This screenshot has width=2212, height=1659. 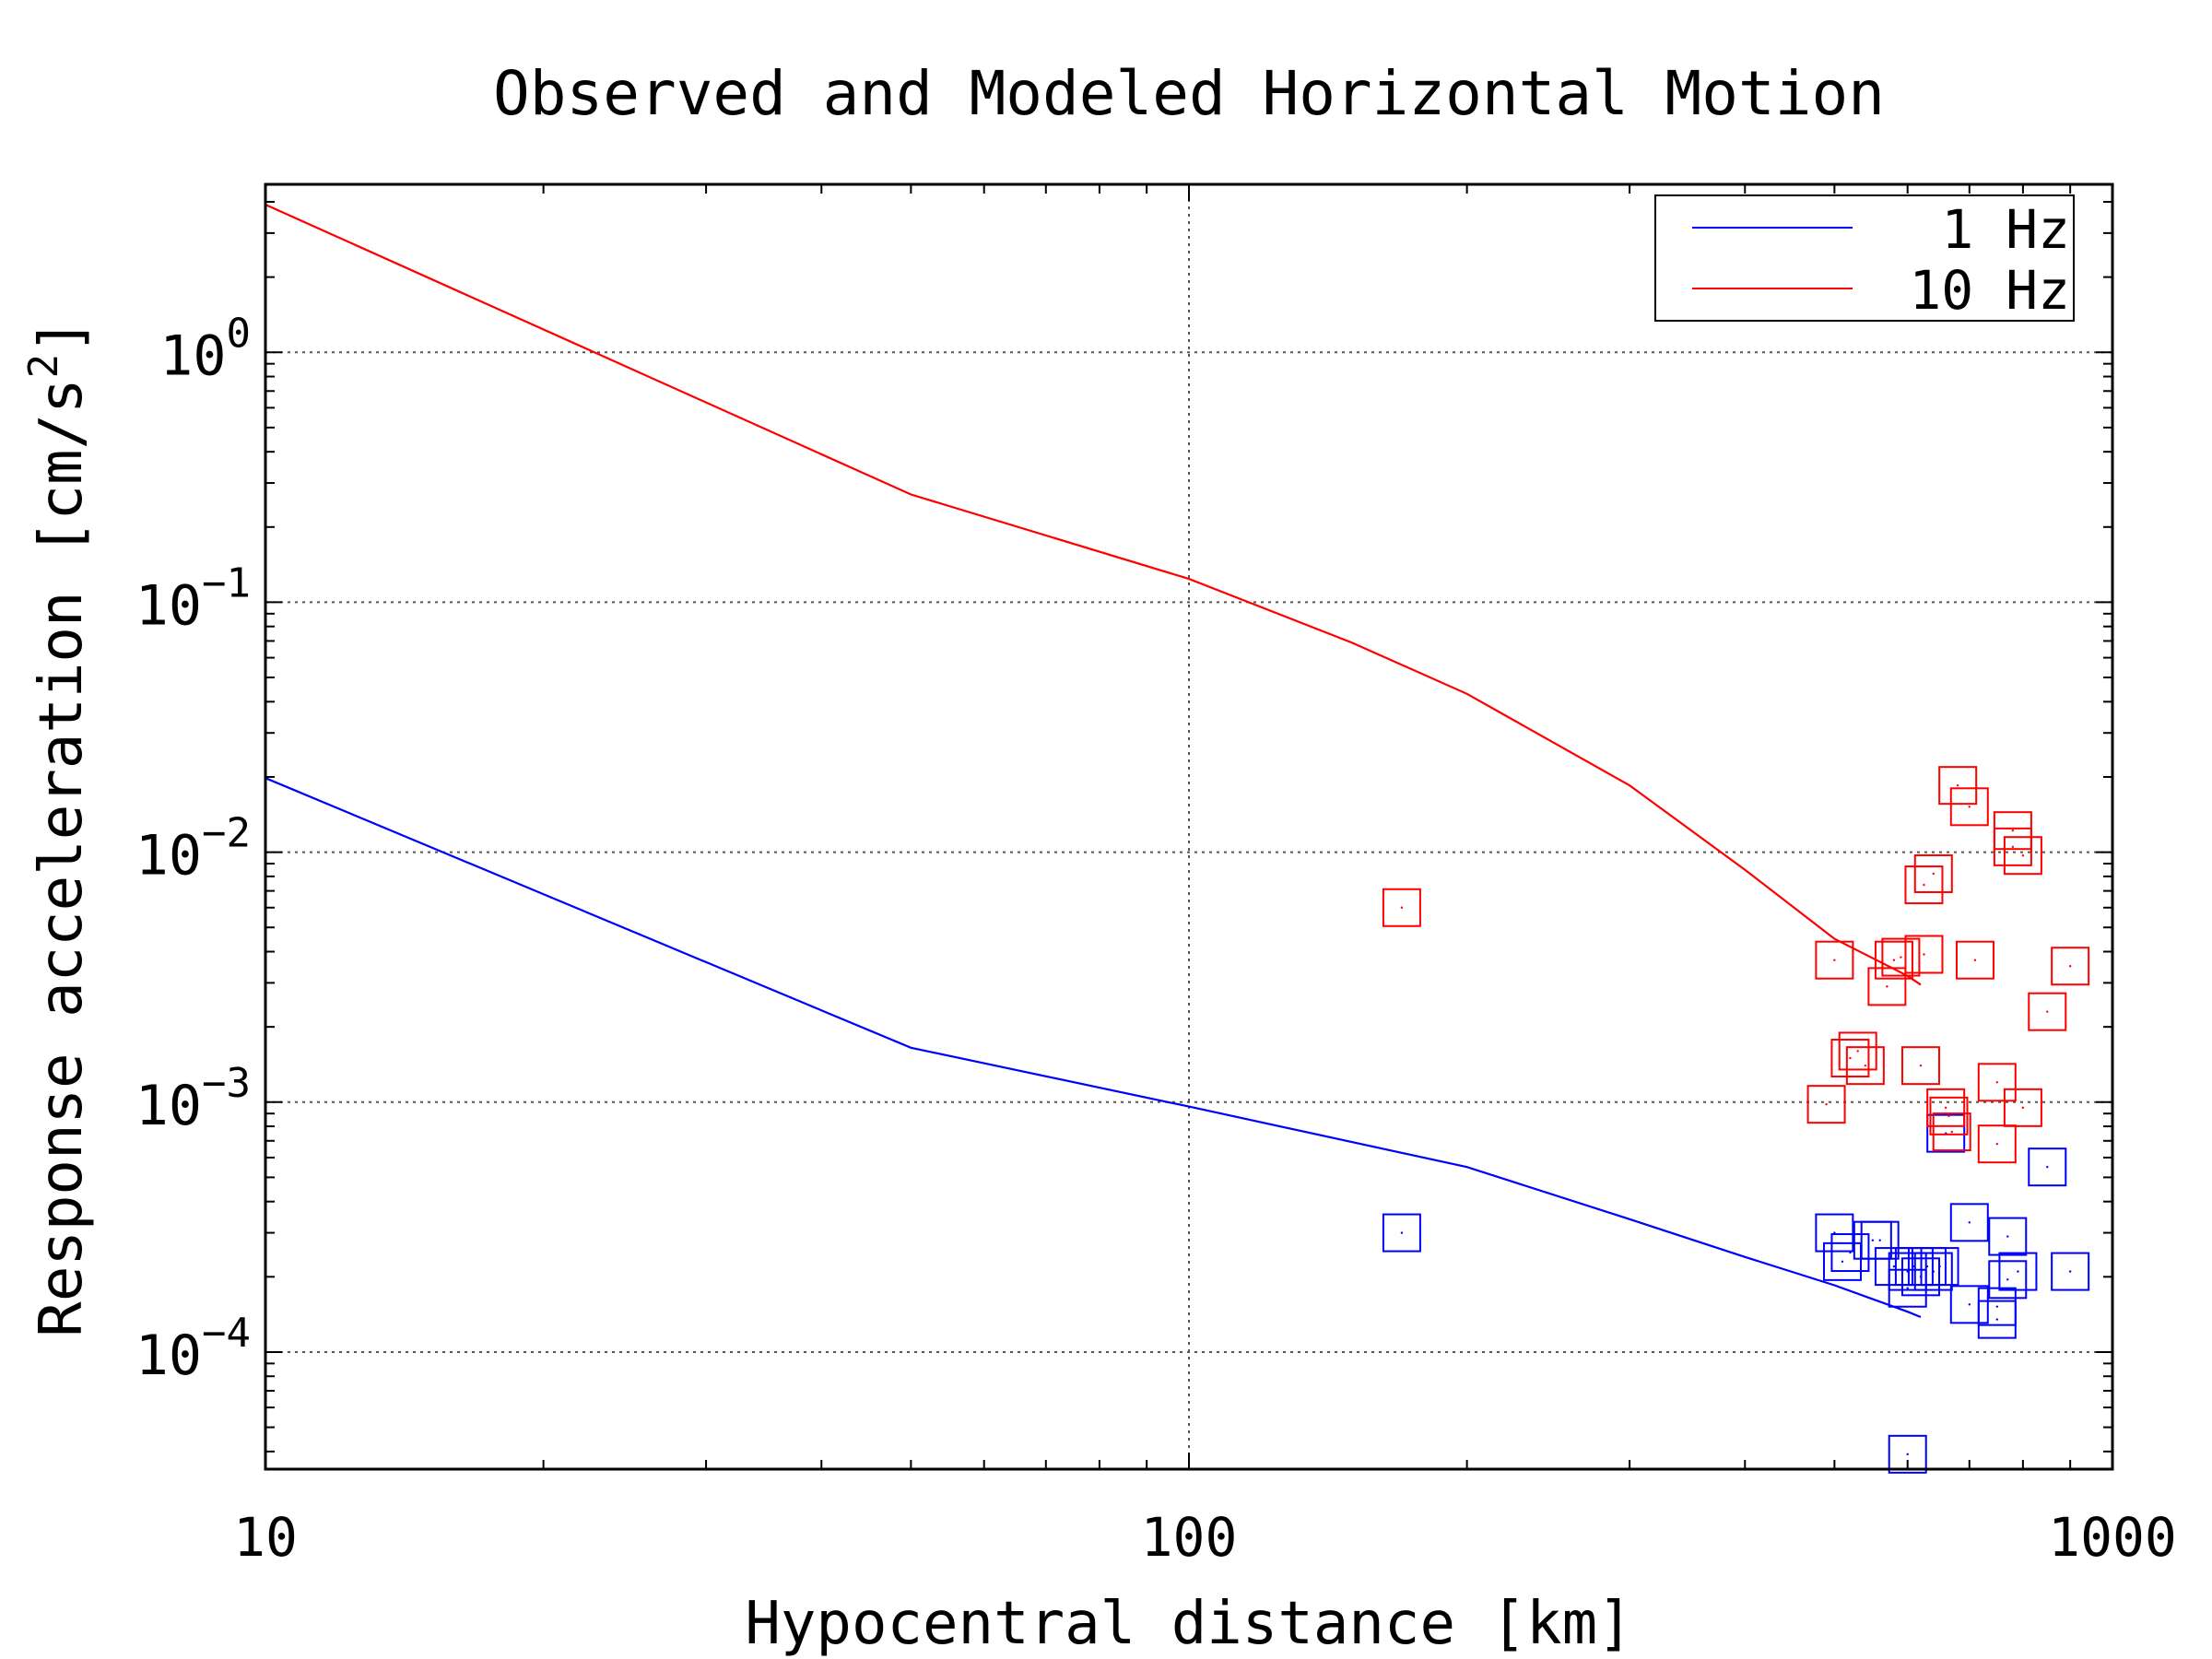 What do you see at coordinates (1989, 290) in the screenshot?
I see `legend-label-10hz: 10 Hz` at bounding box center [1989, 290].